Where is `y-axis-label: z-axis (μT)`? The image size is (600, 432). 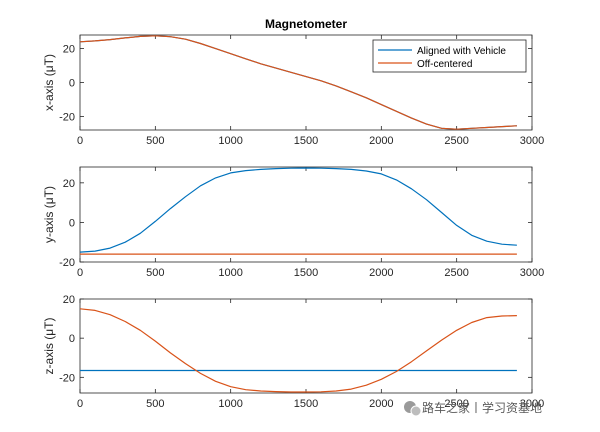 y-axis-label: z-axis (μT) is located at coordinates (49, 346).